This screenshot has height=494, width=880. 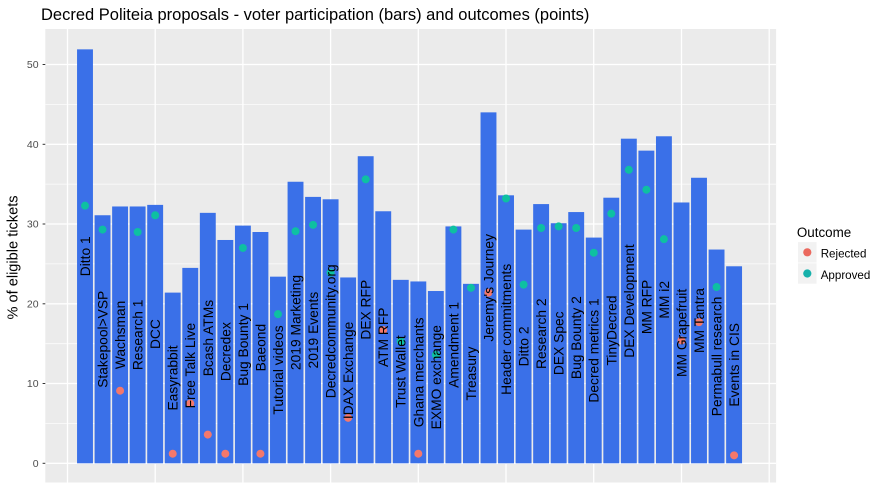 I want to click on svg-text: Jeremy's Journey, so click(x=488, y=288).